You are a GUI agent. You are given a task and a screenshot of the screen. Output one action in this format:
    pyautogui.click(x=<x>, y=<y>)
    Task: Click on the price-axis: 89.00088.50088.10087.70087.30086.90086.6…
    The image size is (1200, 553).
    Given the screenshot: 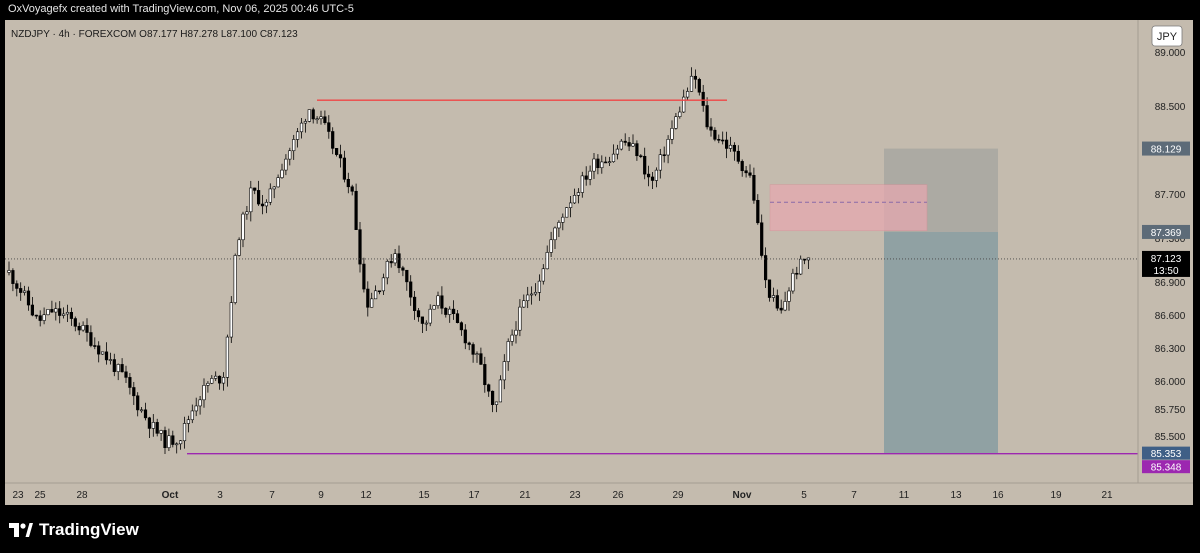 What is the action you would take?
    pyautogui.click(x=1163, y=251)
    